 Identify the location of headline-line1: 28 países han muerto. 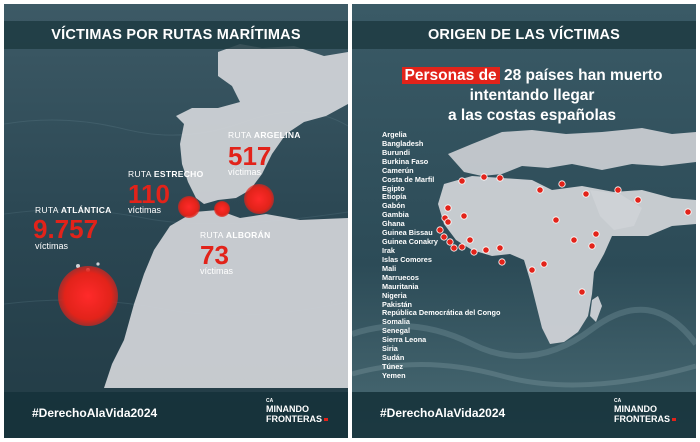
(581, 75).